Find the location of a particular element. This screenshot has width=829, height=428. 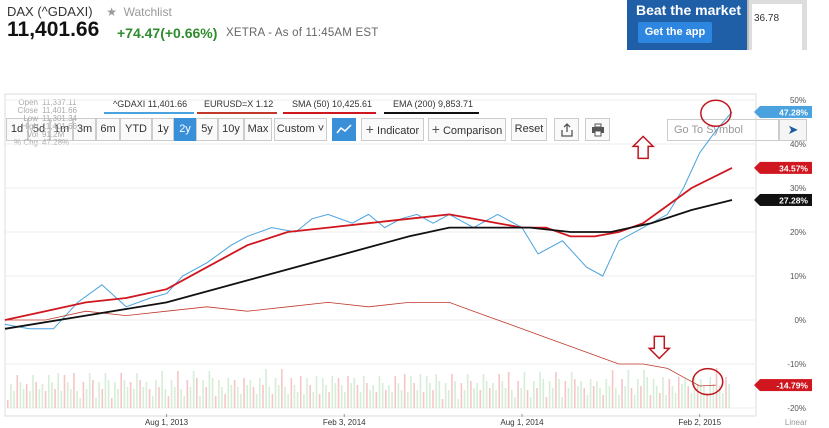

get-app-button: Get the app is located at coordinates (675, 32).